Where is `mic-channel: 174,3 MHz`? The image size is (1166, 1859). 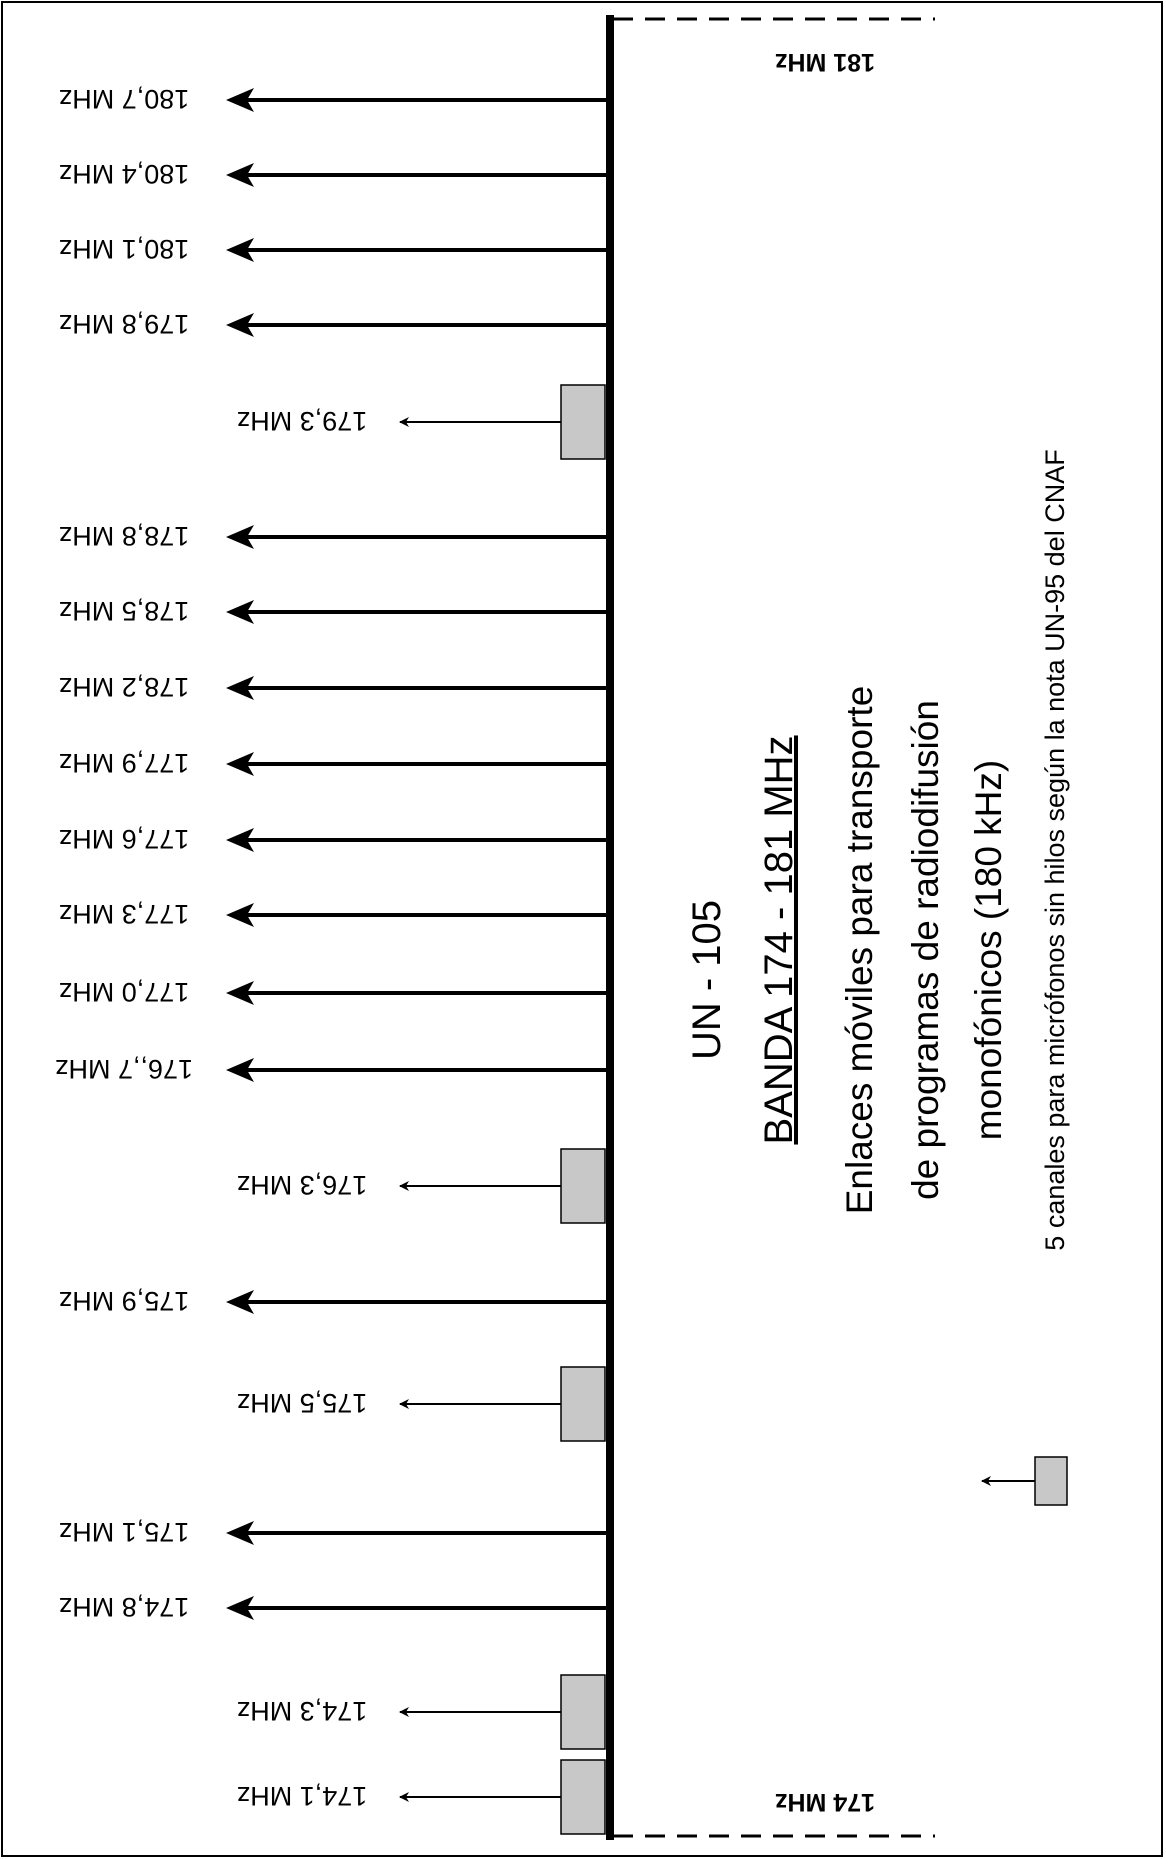
mic-channel: 174,3 MHz is located at coordinates (421, 1712).